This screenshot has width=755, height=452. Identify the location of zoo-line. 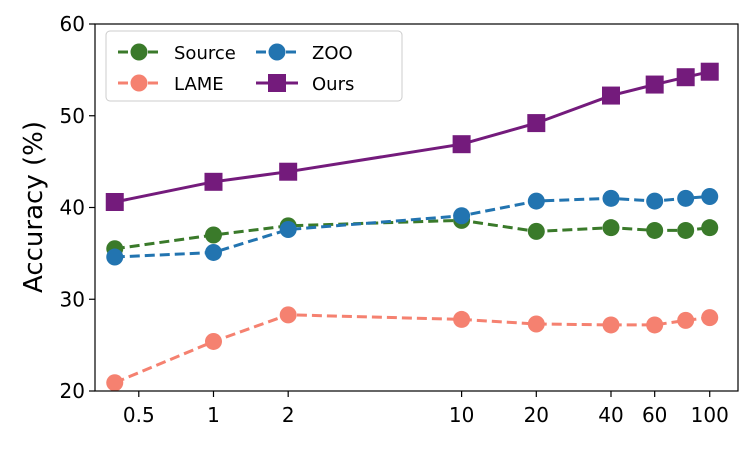
(412, 227).